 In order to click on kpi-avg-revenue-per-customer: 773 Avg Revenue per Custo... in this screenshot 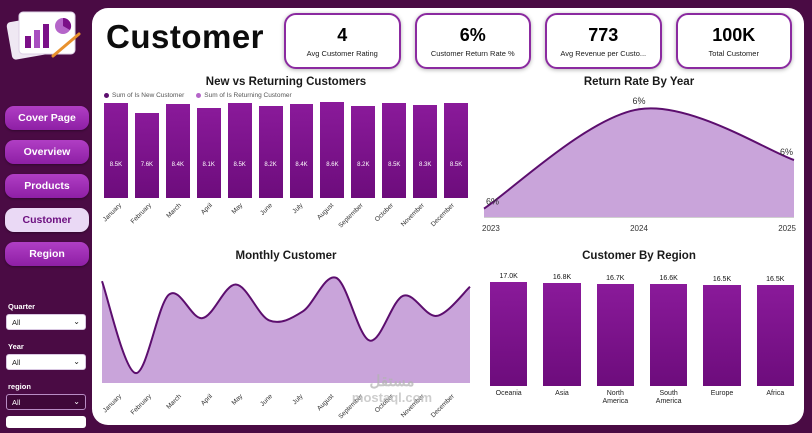, I will do `click(603, 41)`.